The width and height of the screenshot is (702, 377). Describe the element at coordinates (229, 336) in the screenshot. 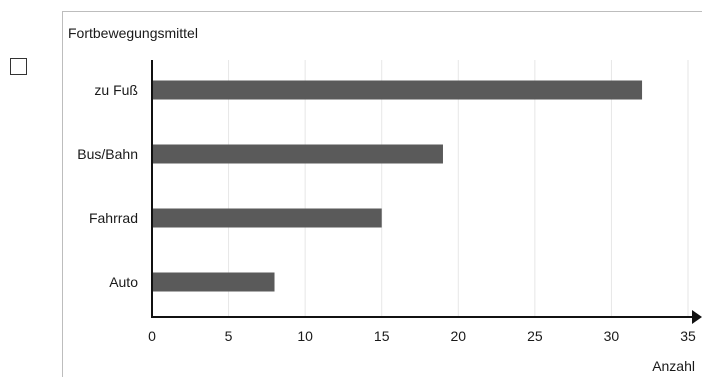

I see `x-tick-label: 5` at that location.